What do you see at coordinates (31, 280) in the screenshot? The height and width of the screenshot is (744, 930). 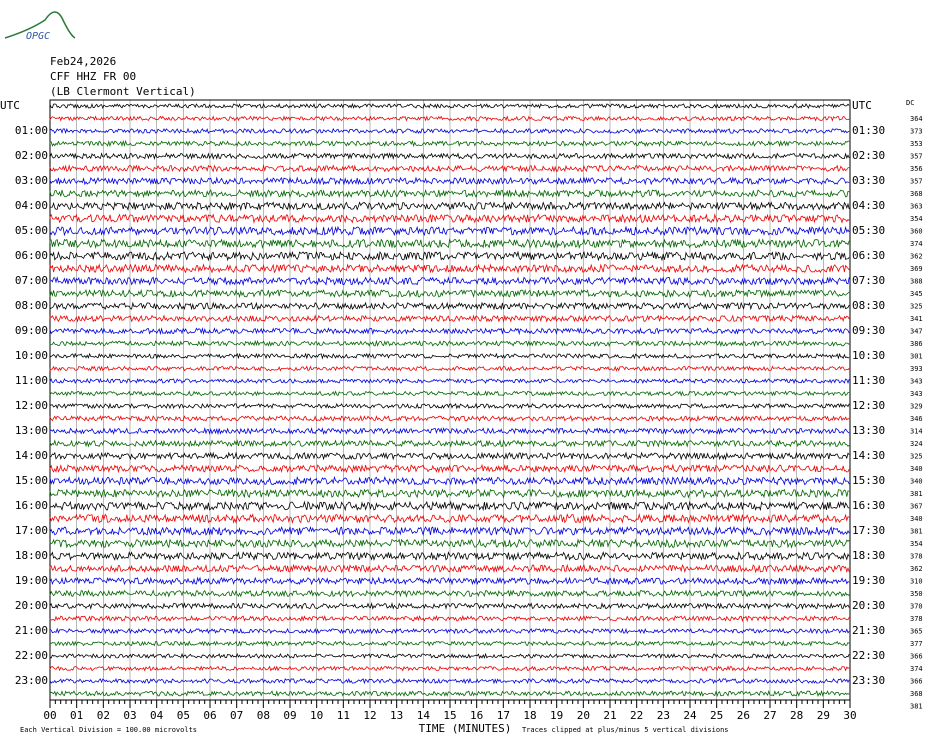 I see `left-label: 07:00` at bounding box center [31, 280].